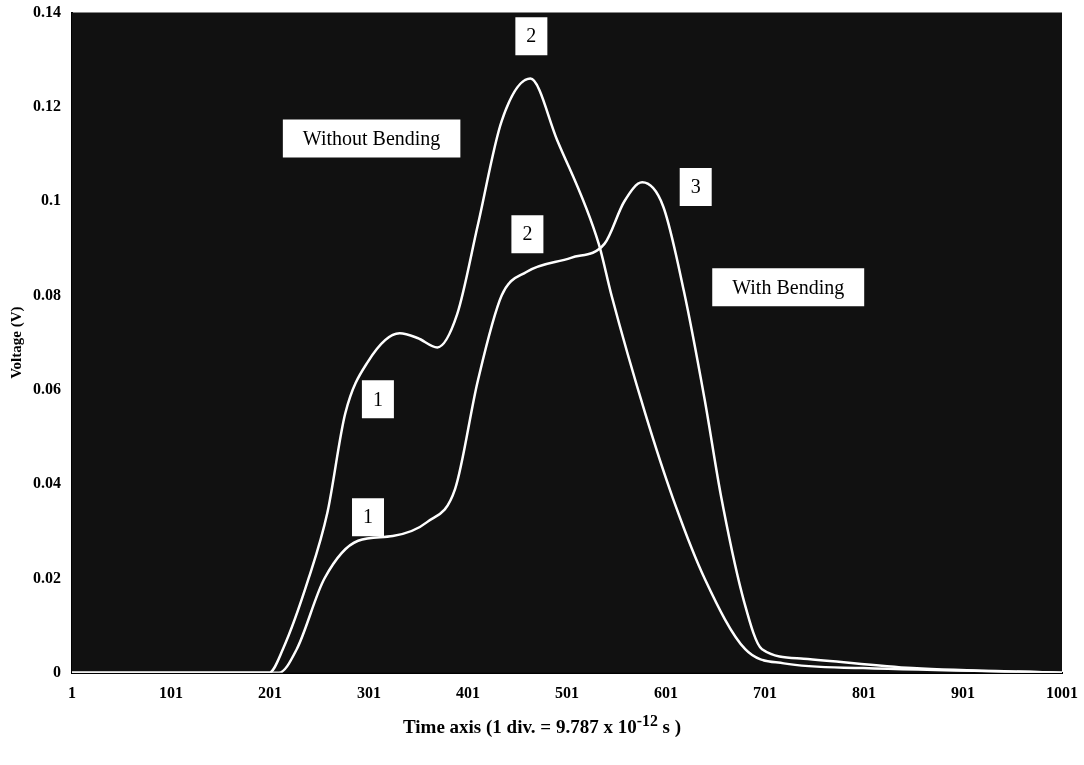 The image size is (1084, 765). What do you see at coordinates (57, 671) in the screenshot?
I see `y-tick-label: 0` at bounding box center [57, 671].